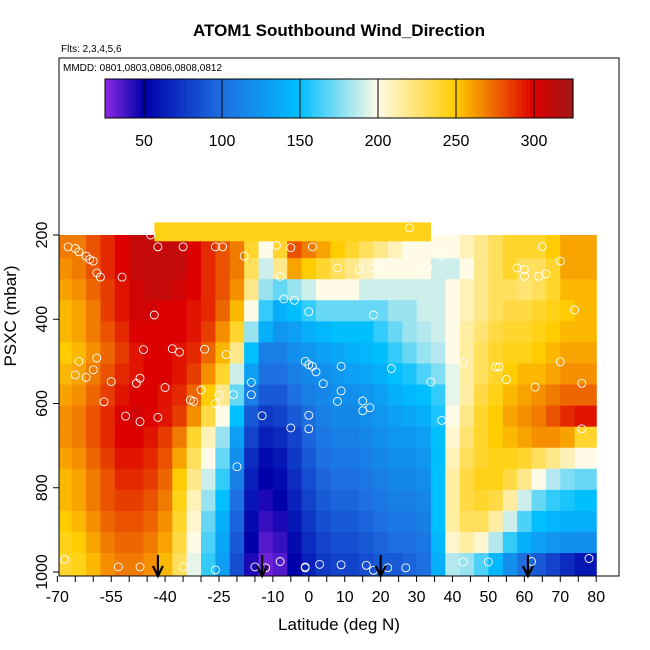 The width and height of the screenshot is (650, 650). What do you see at coordinates (10, 315) in the screenshot?
I see `y-axis-label: PSXC (mbar)` at bounding box center [10, 315].